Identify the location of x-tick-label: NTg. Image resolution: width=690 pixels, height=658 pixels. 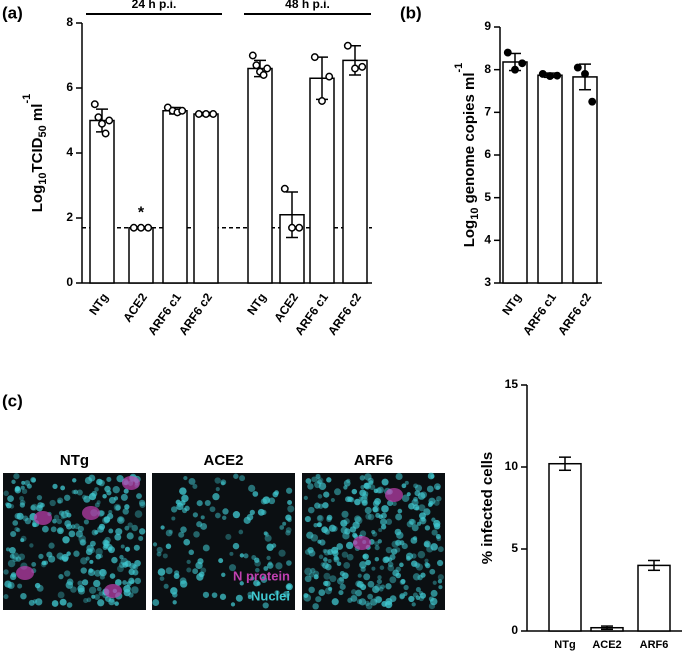
(564, 645).